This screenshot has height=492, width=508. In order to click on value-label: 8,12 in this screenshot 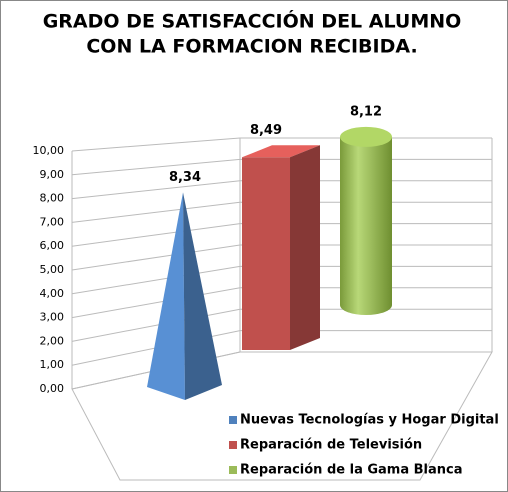, I will do `click(366, 111)`.